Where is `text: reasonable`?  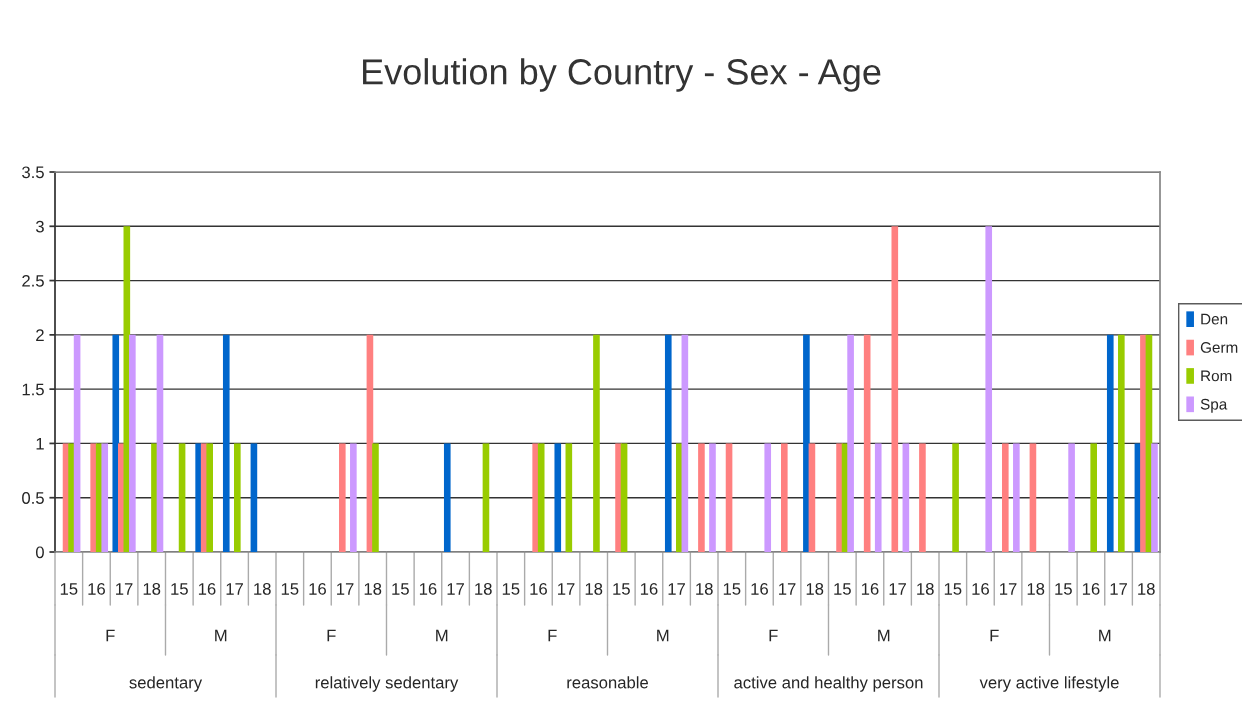 text: reasonable is located at coordinates (607, 682).